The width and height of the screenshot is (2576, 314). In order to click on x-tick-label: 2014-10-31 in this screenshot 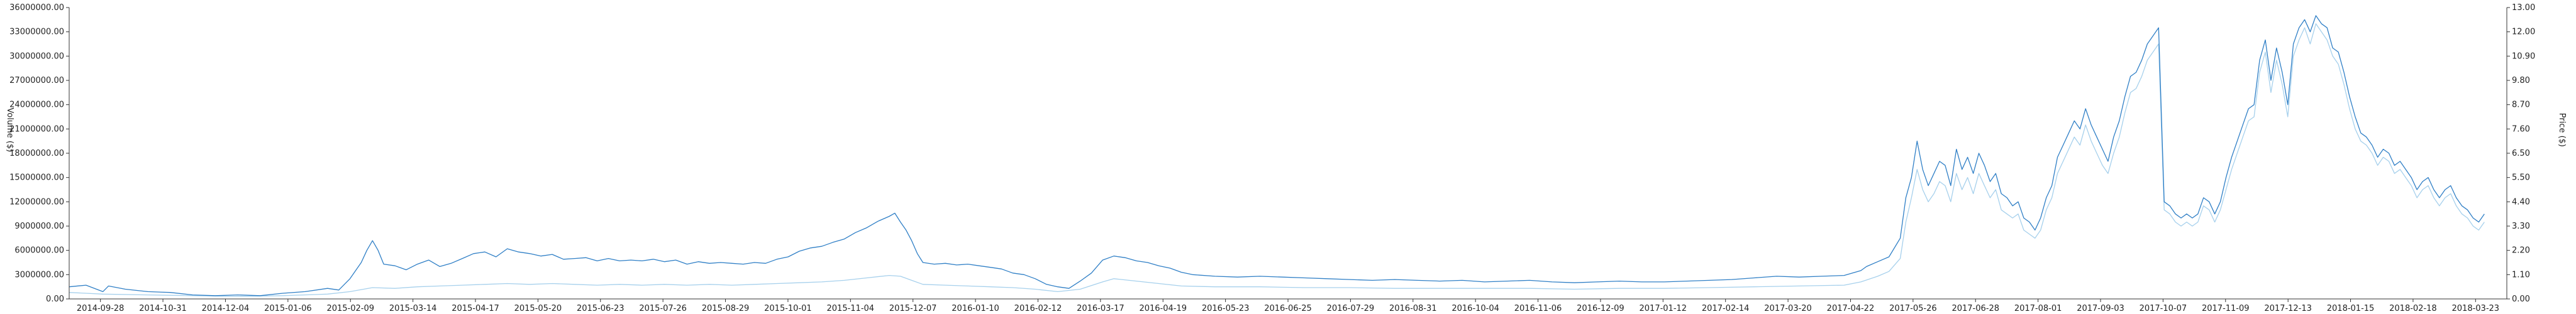, I will do `click(163, 309)`.